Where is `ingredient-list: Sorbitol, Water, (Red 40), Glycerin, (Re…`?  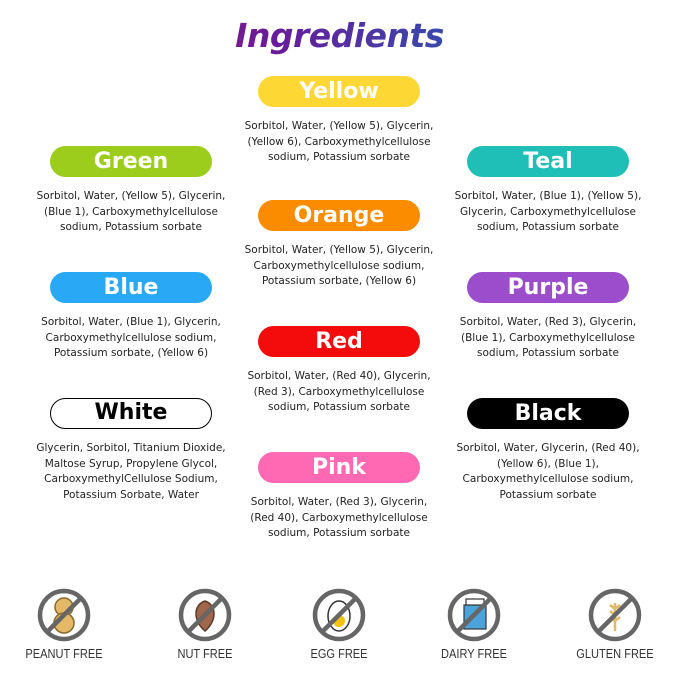
ingredient-list: Sorbitol, Water, (Red 40), Glycerin, (Re… is located at coordinates (339, 391).